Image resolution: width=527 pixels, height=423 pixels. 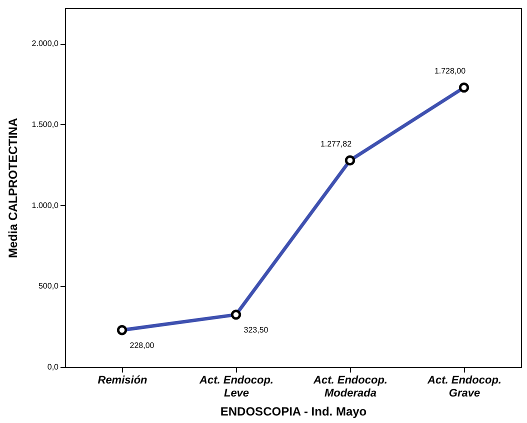 What do you see at coordinates (13, 188) in the screenshot?
I see `y-axis-title: Media CALPROTECTINA` at bounding box center [13, 188].